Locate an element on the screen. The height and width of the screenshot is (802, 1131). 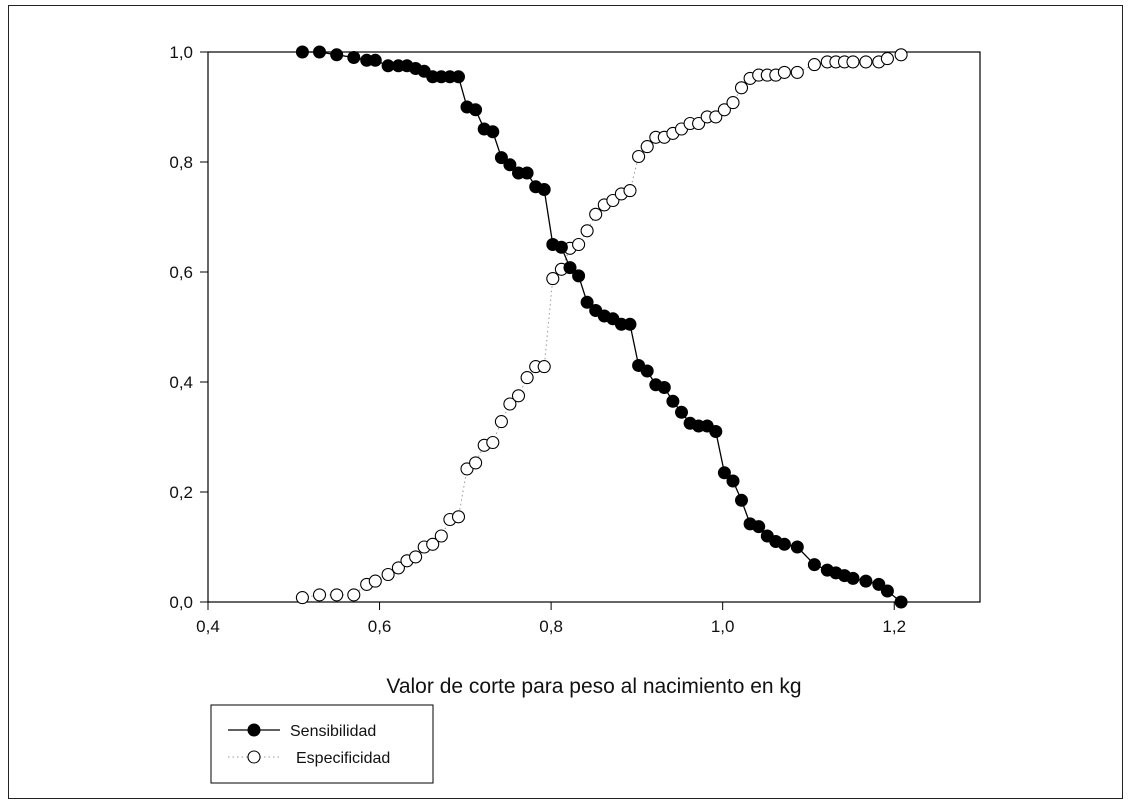
x-tick-label: 1,0 is located at coordinates (723, 626).